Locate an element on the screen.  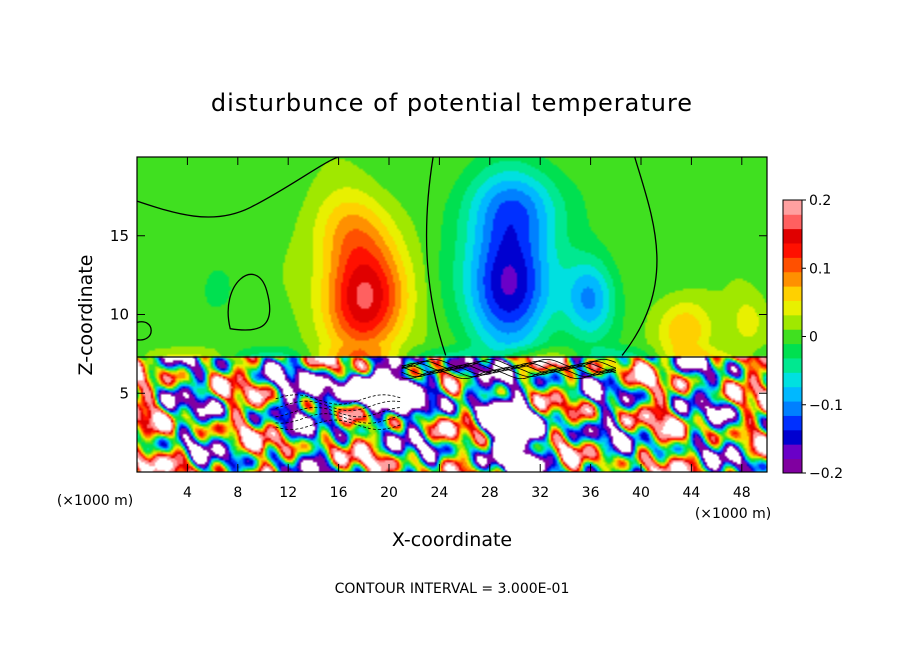
x-tick-label: 36 is located at coordinates (591, 493).